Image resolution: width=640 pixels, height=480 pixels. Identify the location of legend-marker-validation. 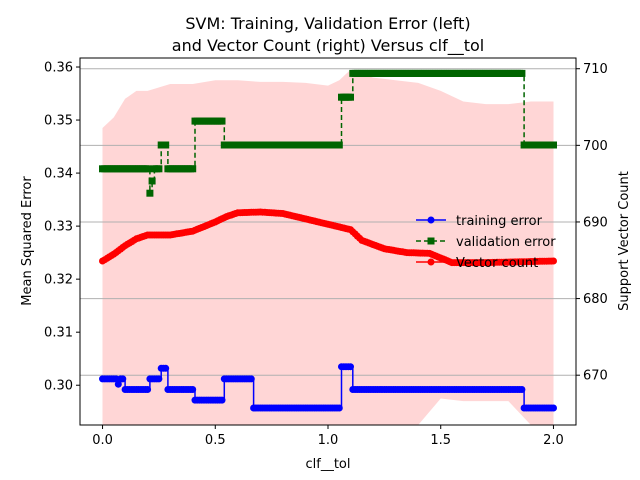
(431, 241).